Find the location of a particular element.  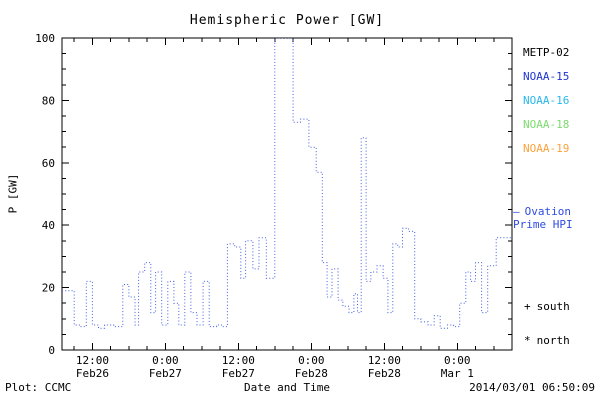

legend-item-noaa15: NOAA-15 is located at coordinates (546, 76).